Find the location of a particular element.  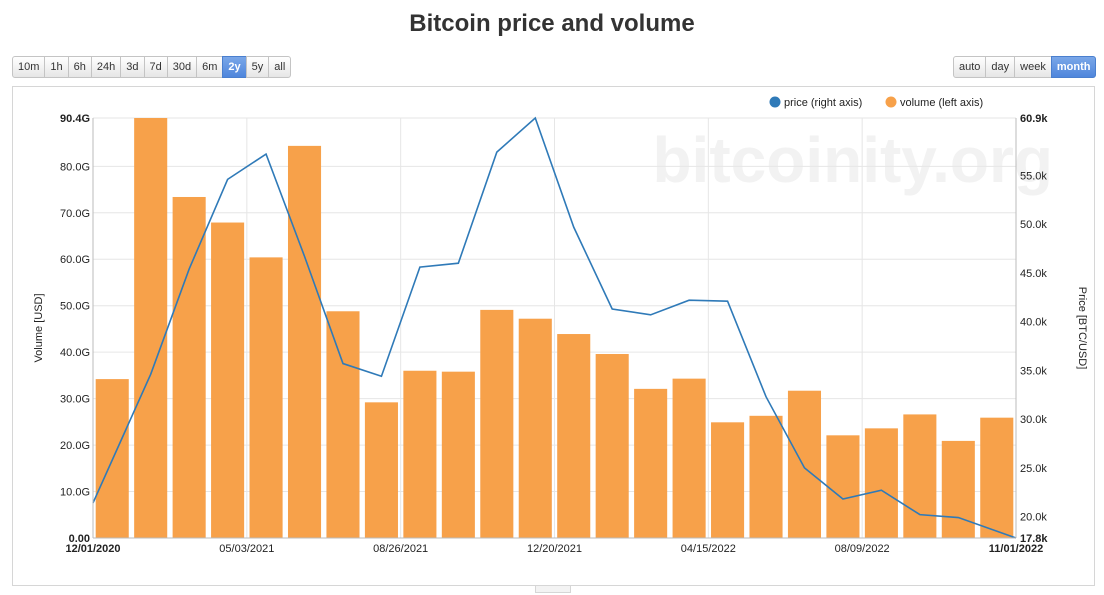

x-tick-label: 12/20/2021 is located at coordinates (554, 549).